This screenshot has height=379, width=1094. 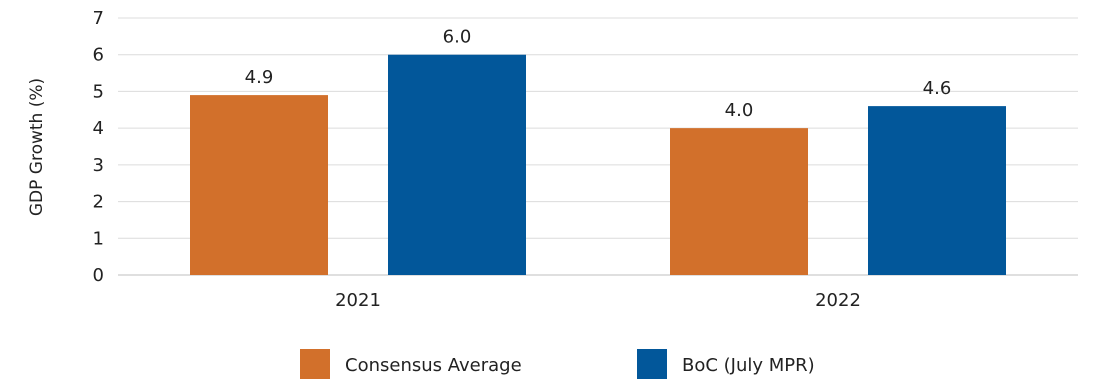 I want to click on legend-label: BoC (July MPR), so click(x=748, y=365).